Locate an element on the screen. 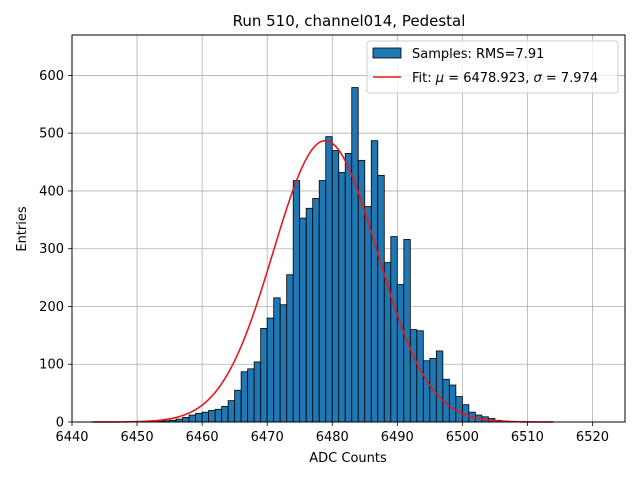 The image size is (640, 480). legend-samples-swatch is located at coordinates (387, 53).